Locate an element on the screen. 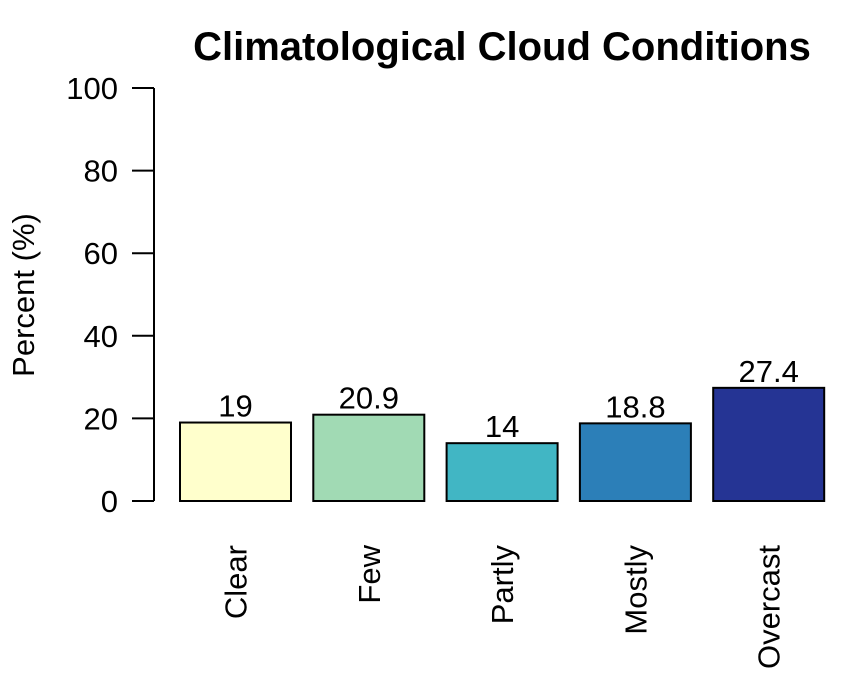 The height and width of the screenshot is (700, 850). data-label: 19 is located at coordinates (235, 406).